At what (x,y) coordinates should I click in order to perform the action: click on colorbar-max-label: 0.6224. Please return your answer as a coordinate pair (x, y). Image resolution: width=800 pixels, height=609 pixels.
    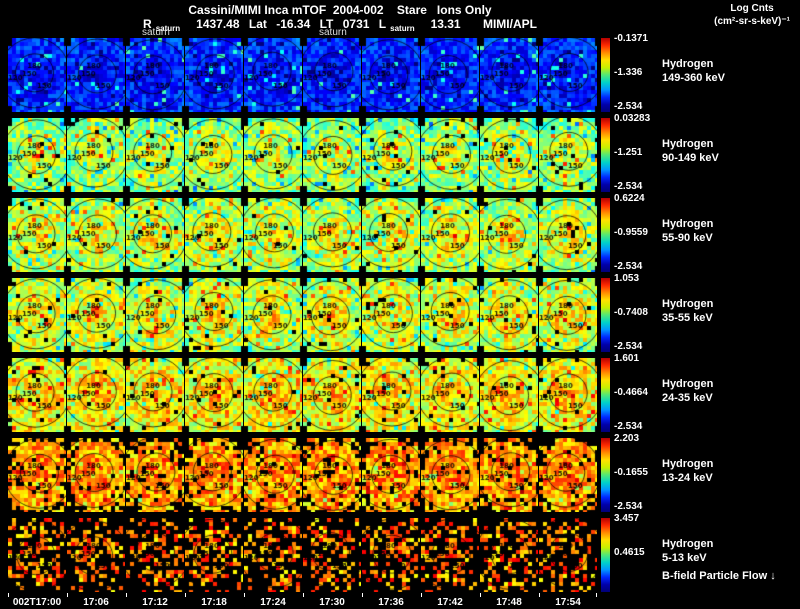
    Looking at the image, I should click on (629, 198).